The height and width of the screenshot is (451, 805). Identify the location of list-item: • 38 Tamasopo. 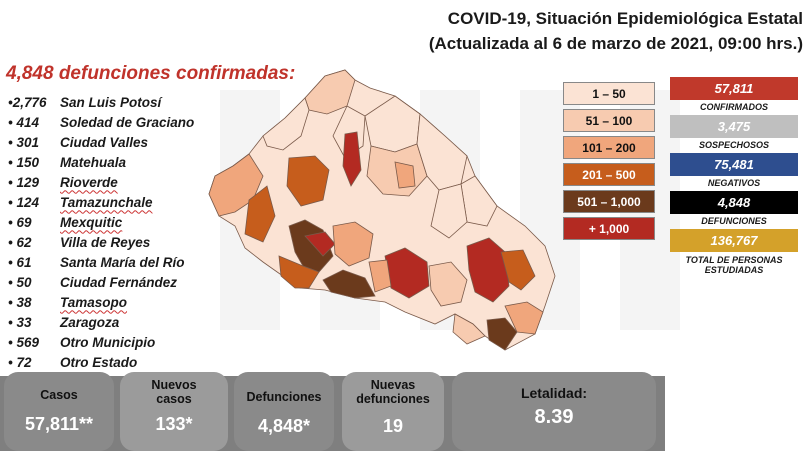
(129, 302).